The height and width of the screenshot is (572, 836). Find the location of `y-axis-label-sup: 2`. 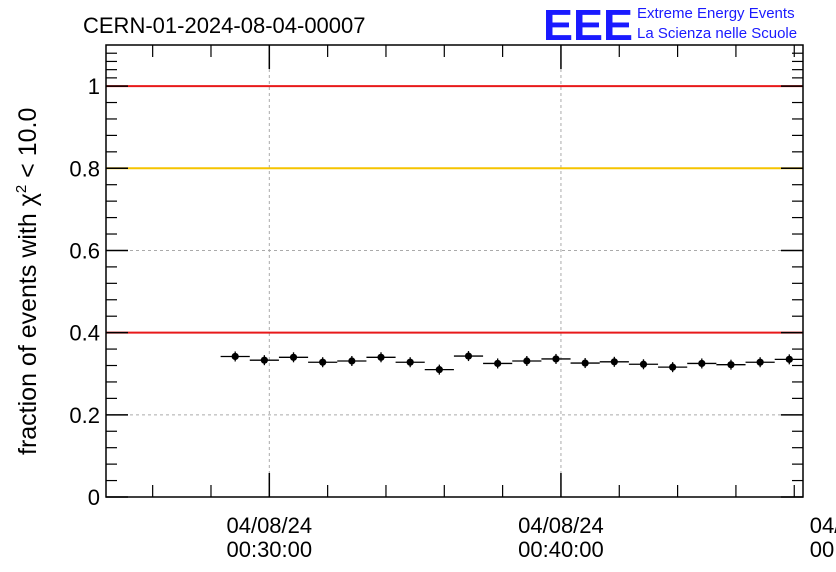

y-axis-label-sup: 2 is located at coordinates (21, 189).